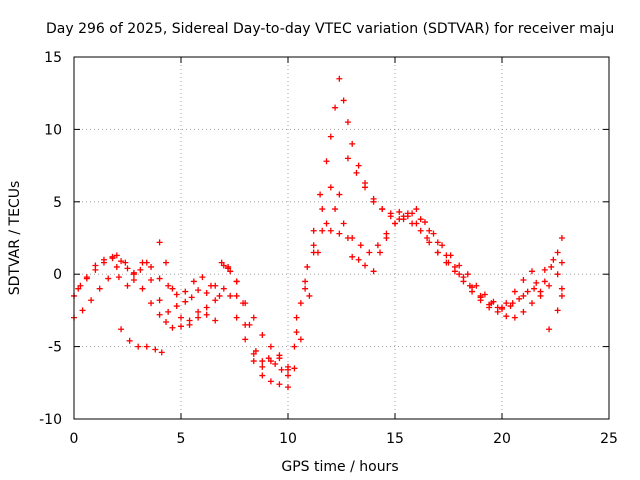 The width and height of the screenshot is (640, 480). Describe the element at coordinates (502, 439) in the screenshot. I see `x-tick-label: 20` at that location.